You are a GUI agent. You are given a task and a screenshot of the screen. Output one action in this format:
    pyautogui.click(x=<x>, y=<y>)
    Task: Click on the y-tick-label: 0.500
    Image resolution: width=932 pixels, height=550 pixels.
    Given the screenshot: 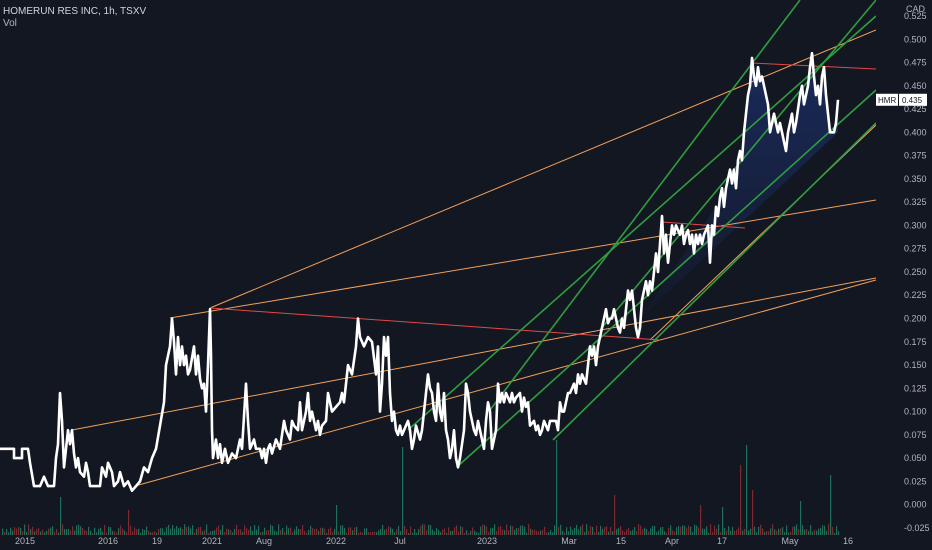 What is the action you would take?
    pyautogui.click(x=915, y=39)
    